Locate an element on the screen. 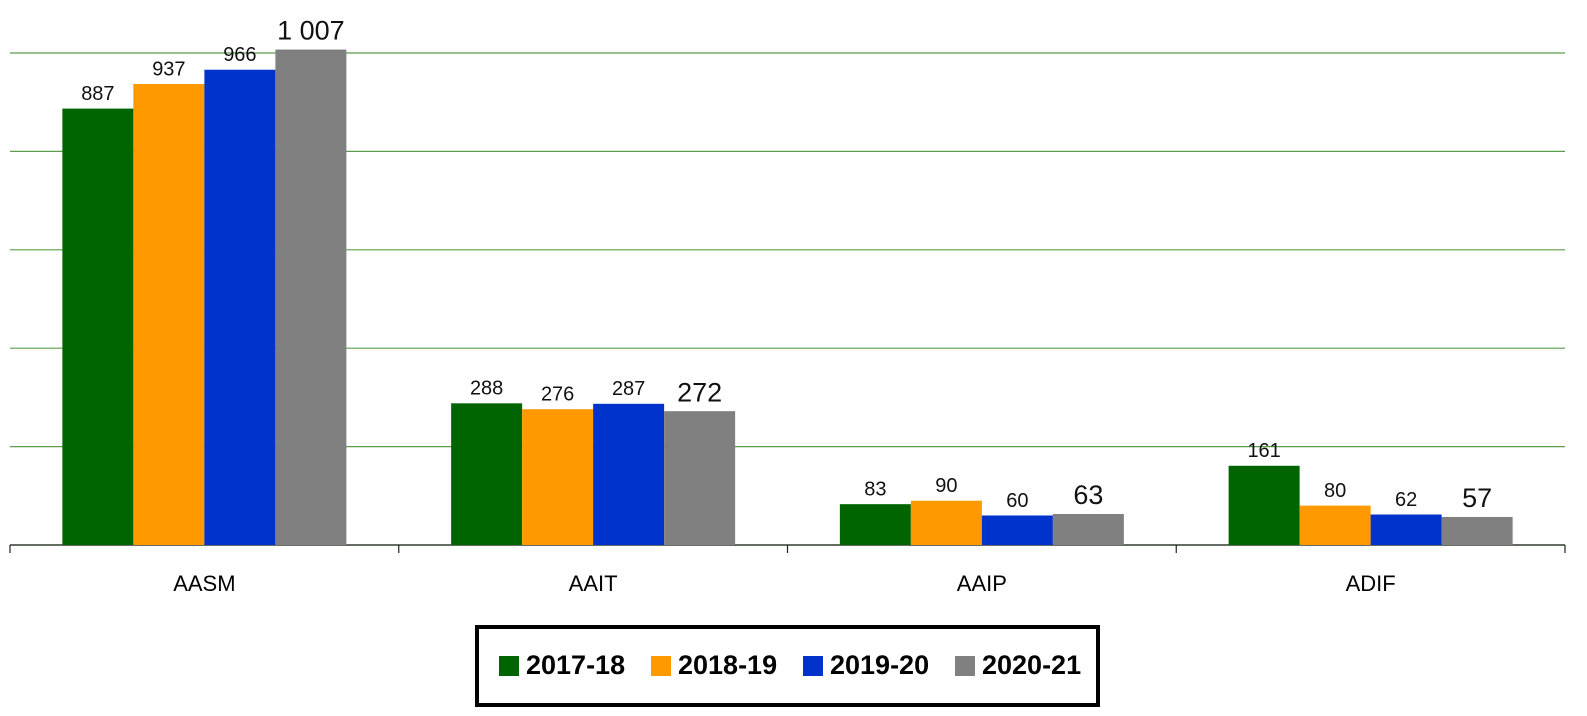 Image resolution: width=1587 pixels, height=716 pixels. legend-box is located at coordinates (787, 666).